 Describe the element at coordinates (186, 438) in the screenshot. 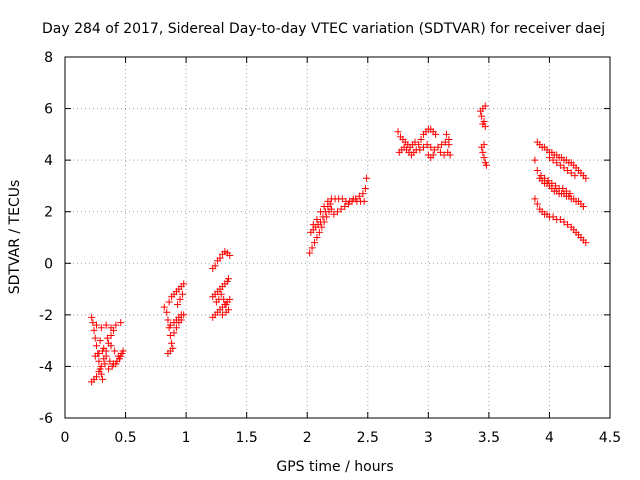

I see `x-tick-label: 1` at that location.